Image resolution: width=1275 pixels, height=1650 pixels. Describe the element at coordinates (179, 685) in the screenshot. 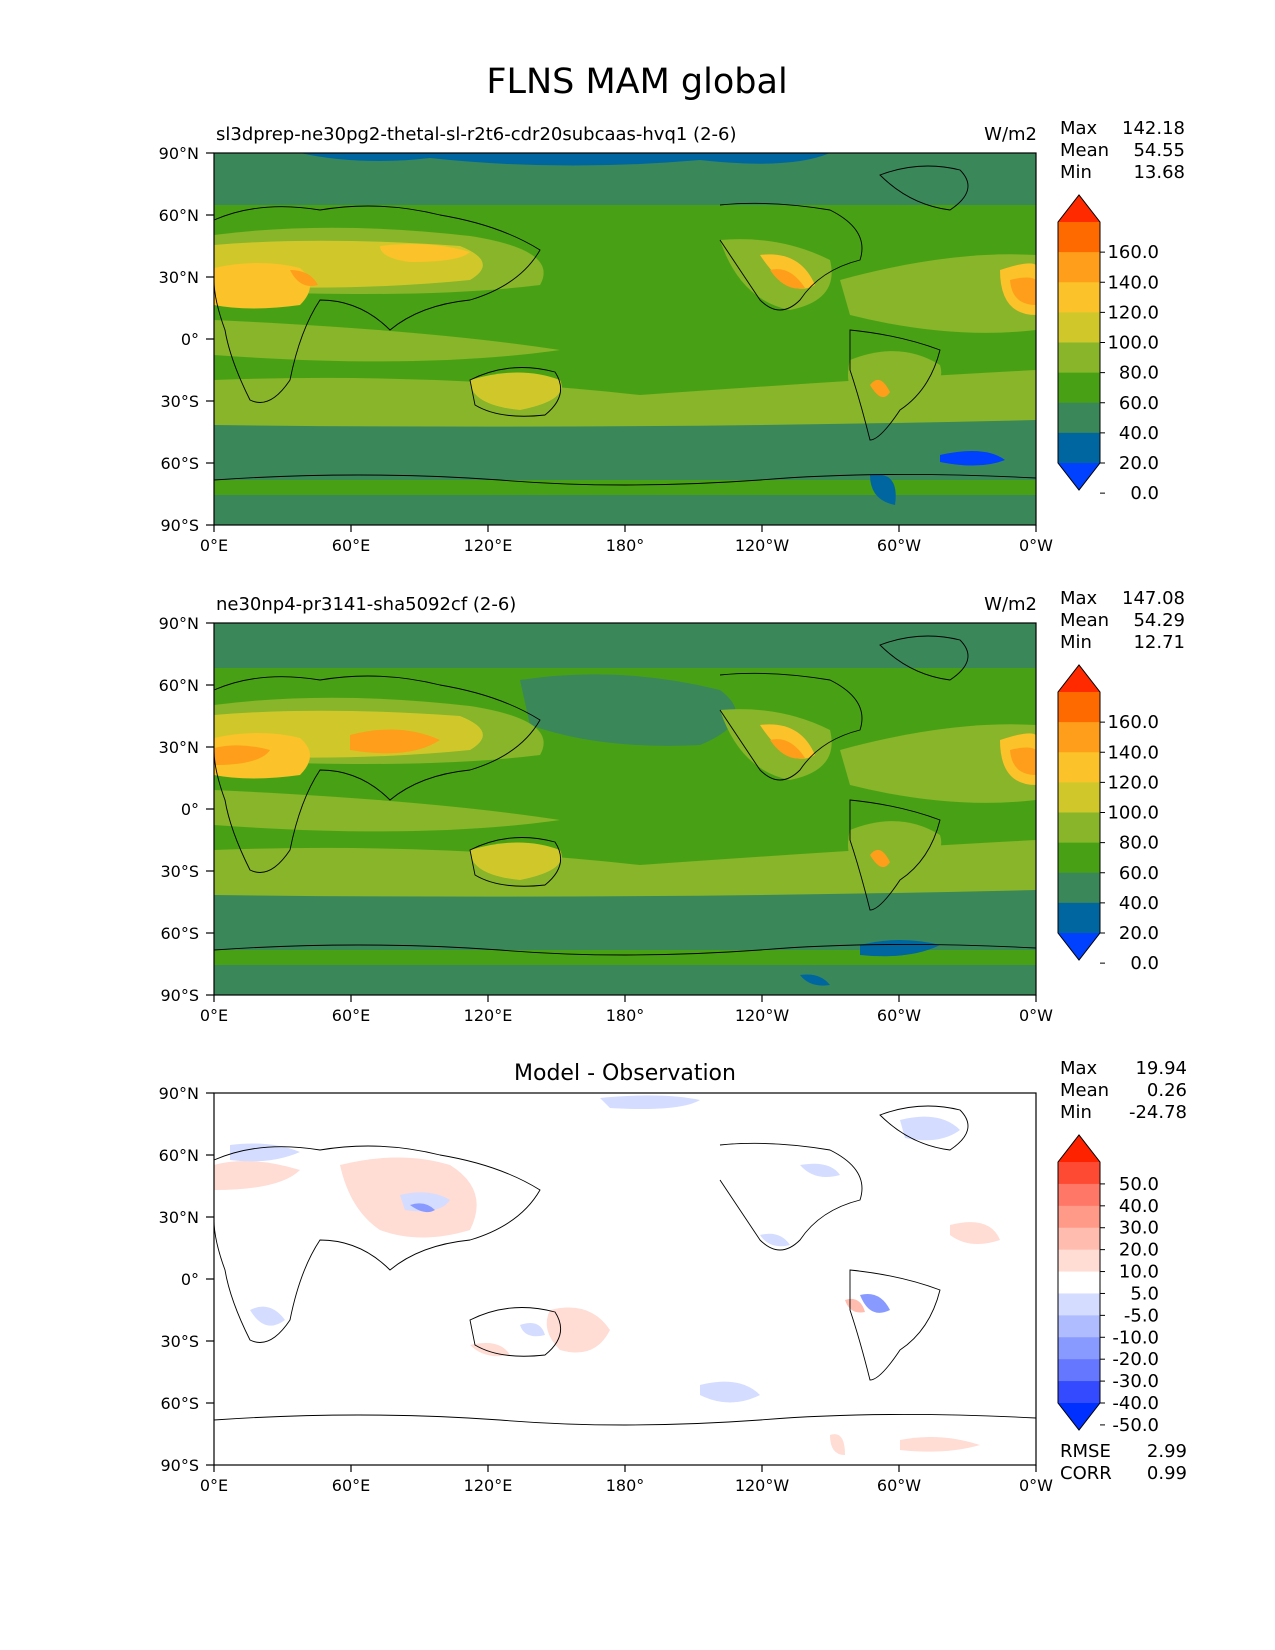

I see `lat-tick-label: 60°N` at that location.